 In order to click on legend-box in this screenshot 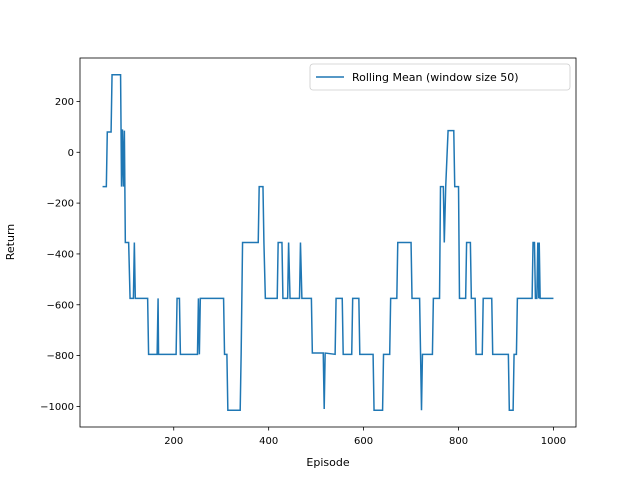, I will do `click(440, 77)`.